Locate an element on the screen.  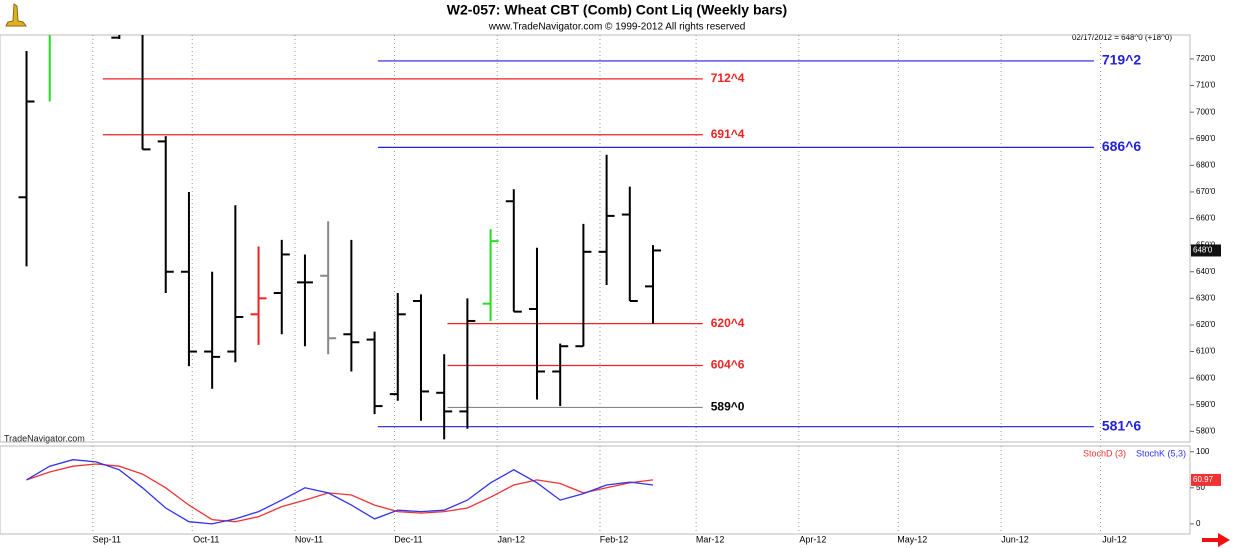
logo is located at coordinates (16, 15).